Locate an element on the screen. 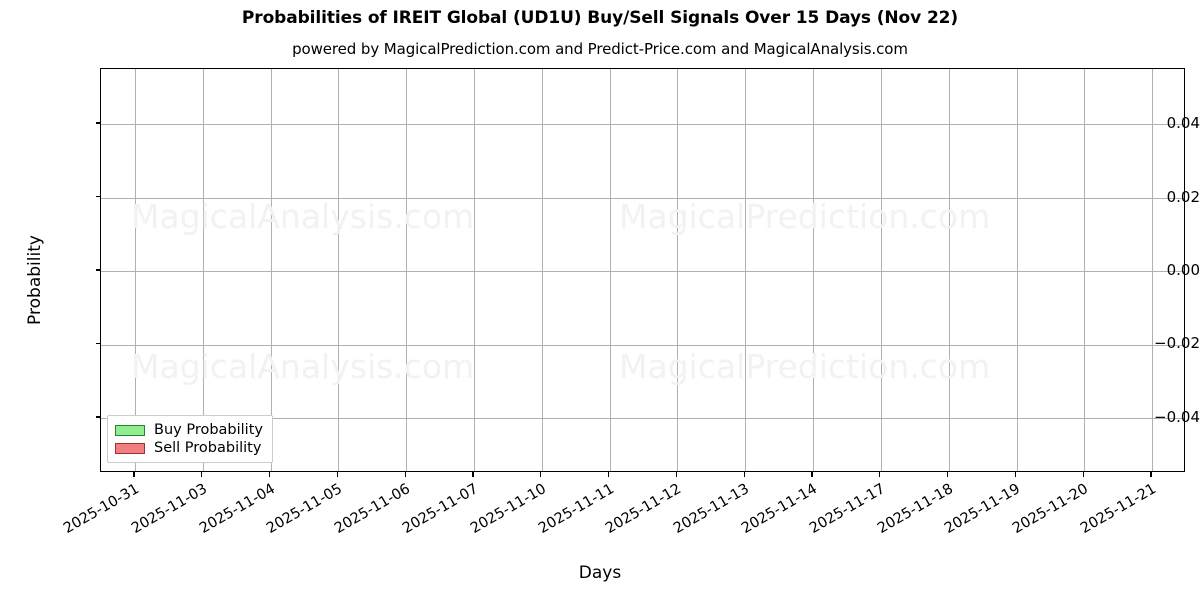 This screenshot has width=1200, height=600. legend-item-sell: Sell Probability is located at coordinates (189, 448).